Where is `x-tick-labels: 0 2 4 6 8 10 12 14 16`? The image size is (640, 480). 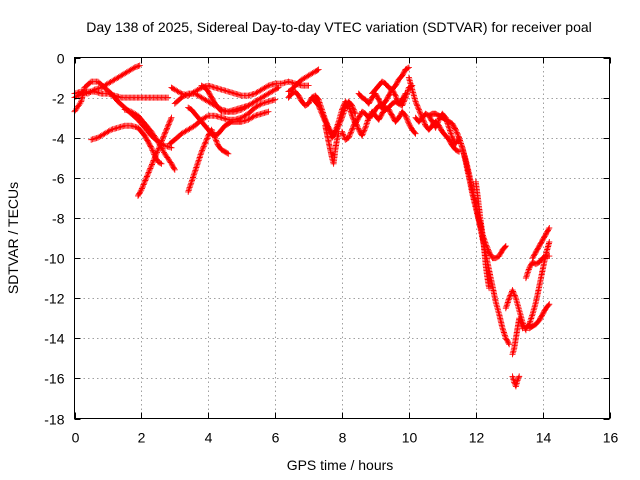
x-tick-labels: 0 2 4 6 8 10 12 14 16 is located at coordinates (345, 438).